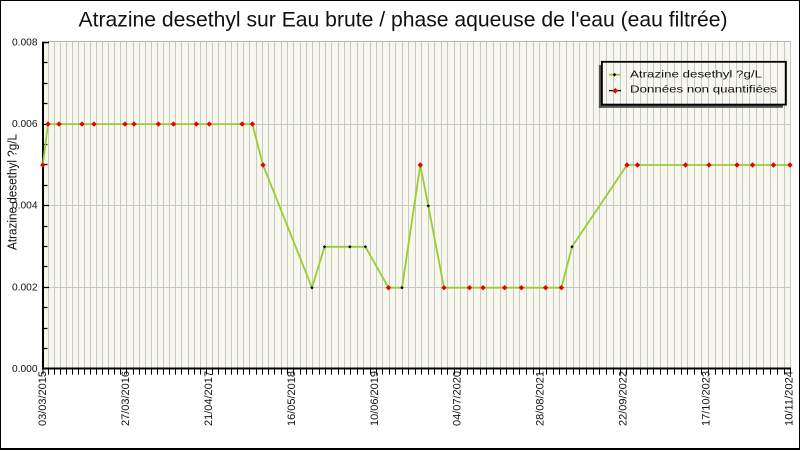  Describe the element at coordinates (43, 398) in the screenshot. I see `svg-text: 03/03/2015` at that location.